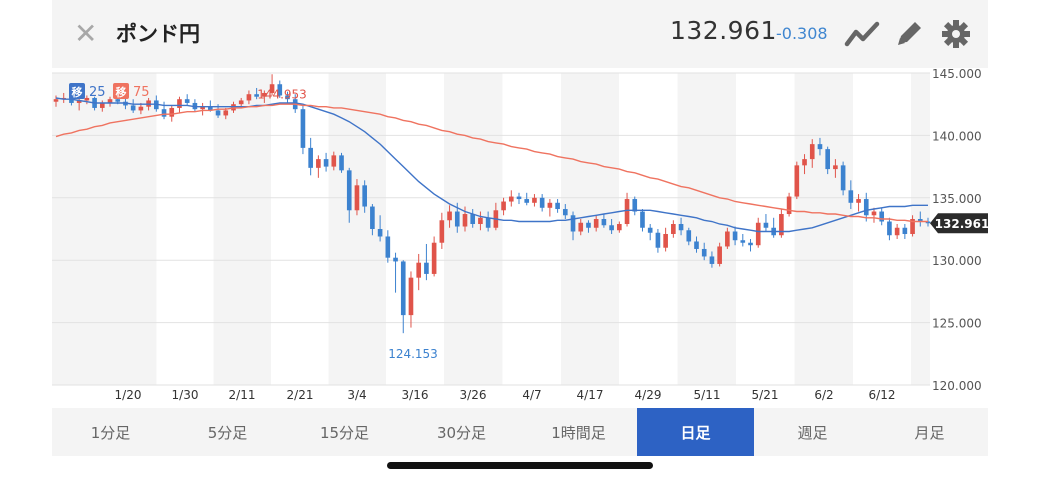  I want to click on ma-long-badge-text: 移, so click(121, 92).